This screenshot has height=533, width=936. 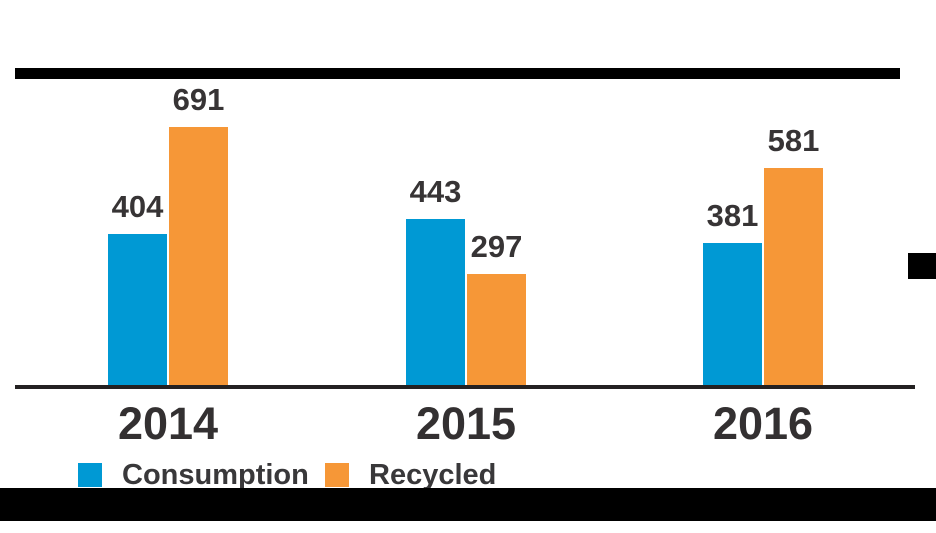 I want to click on right-edge-black-box, so click(x=922, y=266).